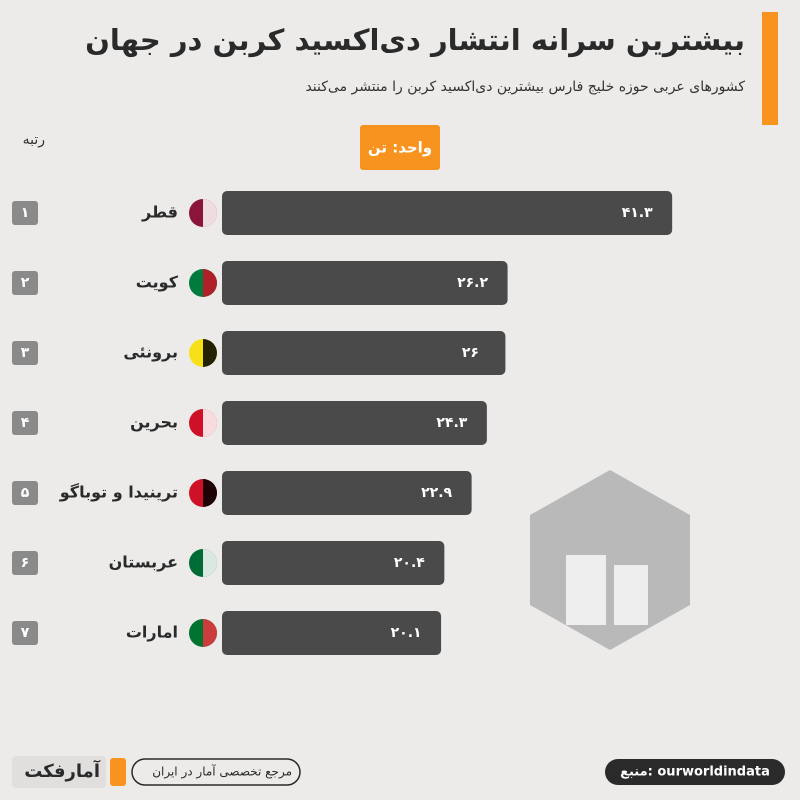 This screenshot has height=800, width=800. What do you see at coordinates (118, 772) in the screenshot?
I see `brand-icon` at bounding box center [118, 772].